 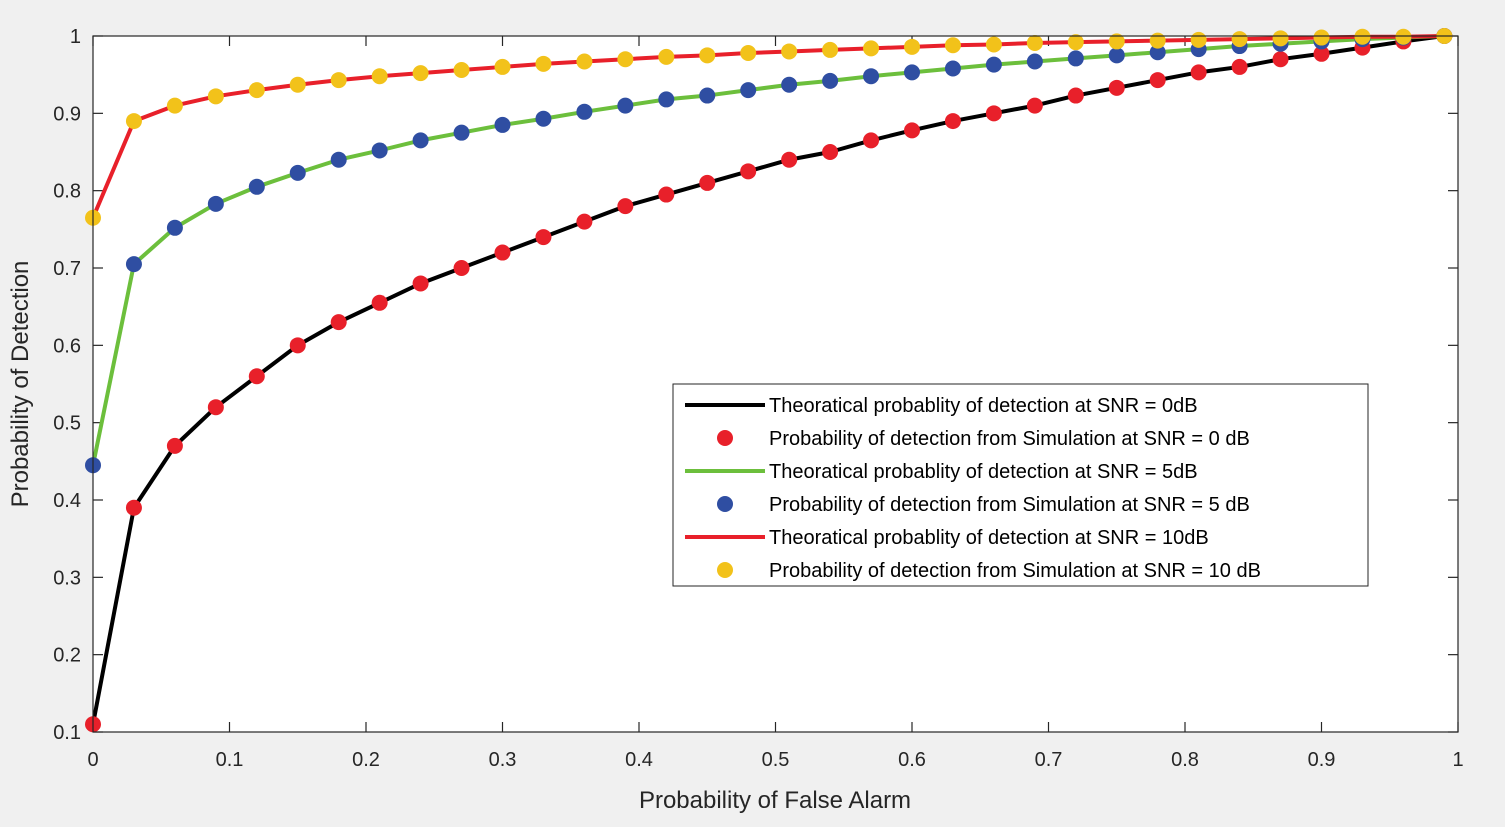 I want to click on y-tick-label: 0.9, so click(x=67, y=114).